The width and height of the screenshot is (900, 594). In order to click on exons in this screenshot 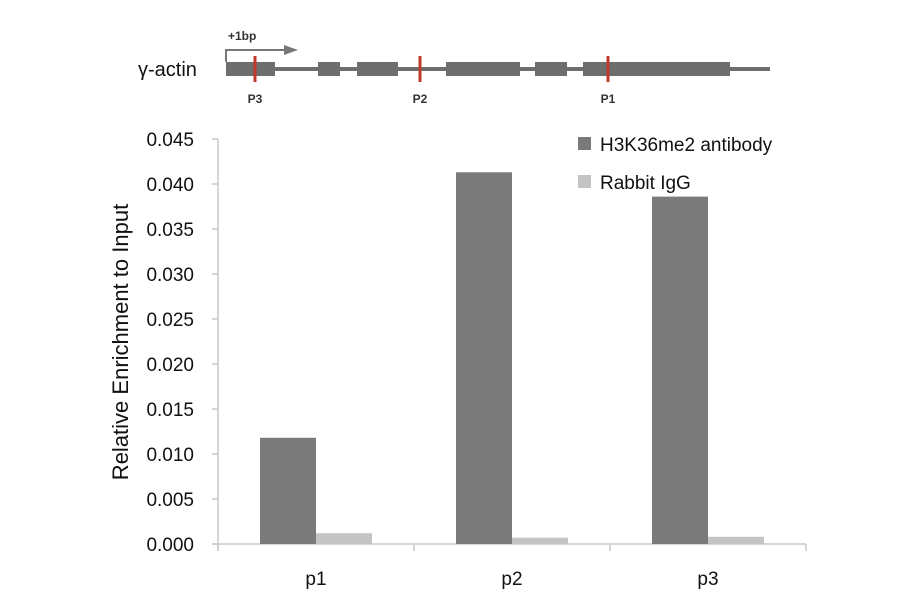, I will do `click(478, 69)`.